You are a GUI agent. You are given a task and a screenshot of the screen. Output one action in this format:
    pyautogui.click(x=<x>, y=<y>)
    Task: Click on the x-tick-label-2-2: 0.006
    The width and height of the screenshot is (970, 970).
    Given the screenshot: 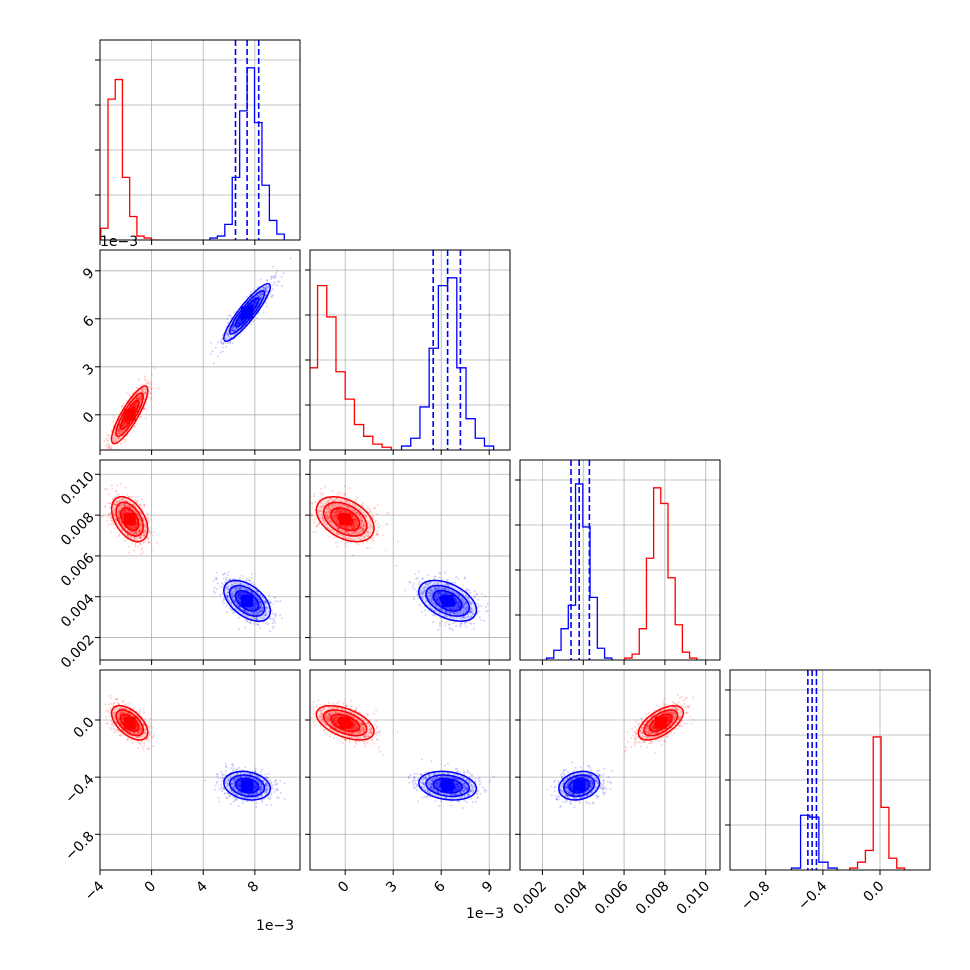 What is the action you would take?
    pyautogui.click(x=612, y=898)
    